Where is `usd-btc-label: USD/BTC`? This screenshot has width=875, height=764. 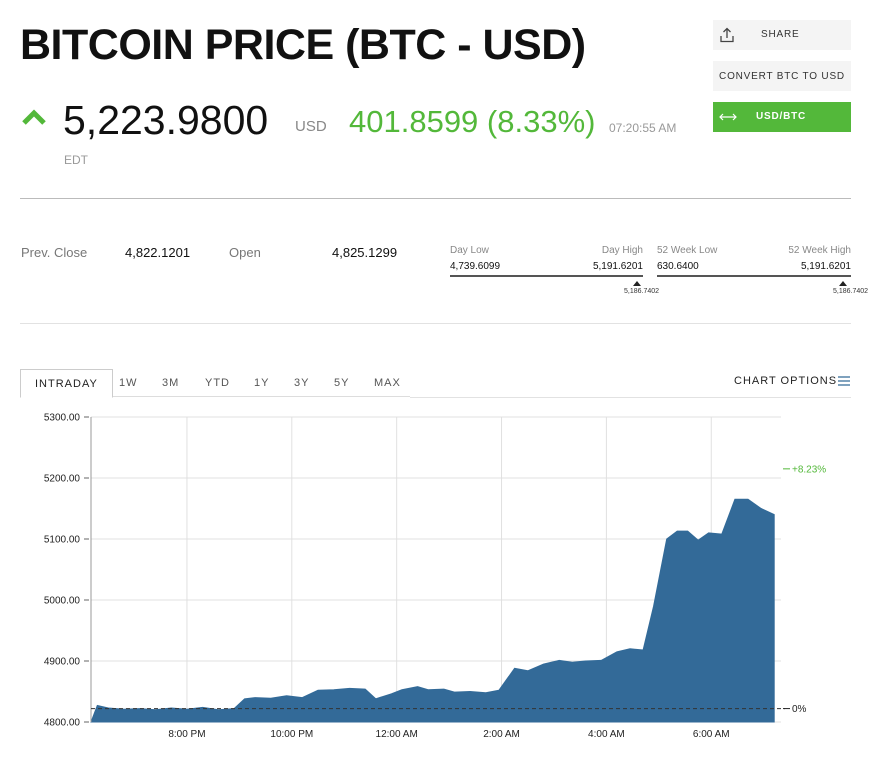
usd-btc-label: USD/BTC is located at coordinates (781, 116).